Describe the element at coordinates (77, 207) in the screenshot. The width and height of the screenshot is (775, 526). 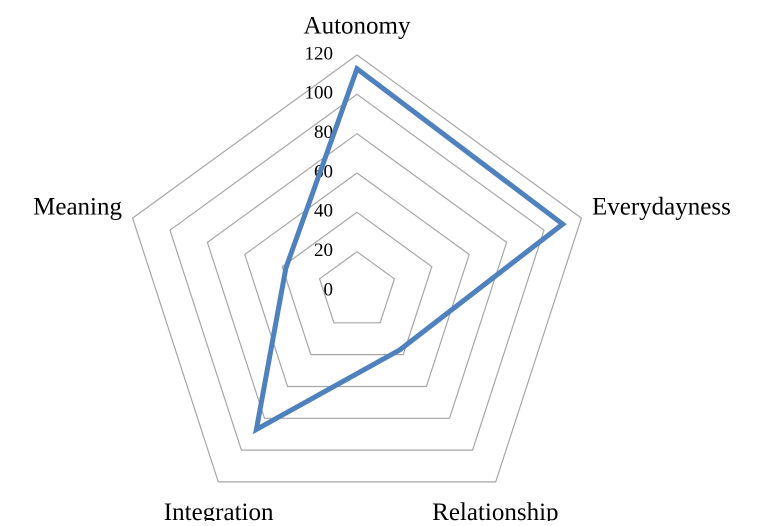
I see `category-label: Meaning` at that location.